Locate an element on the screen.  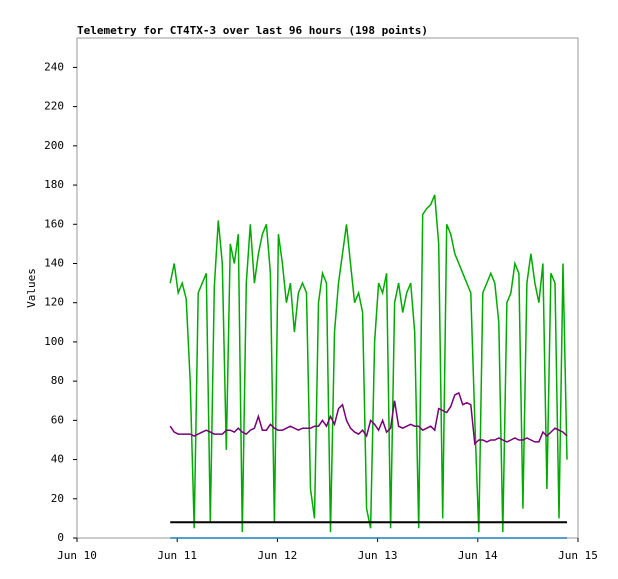
x-tick-label: Jun 15 is located at coordinates (578, 555).